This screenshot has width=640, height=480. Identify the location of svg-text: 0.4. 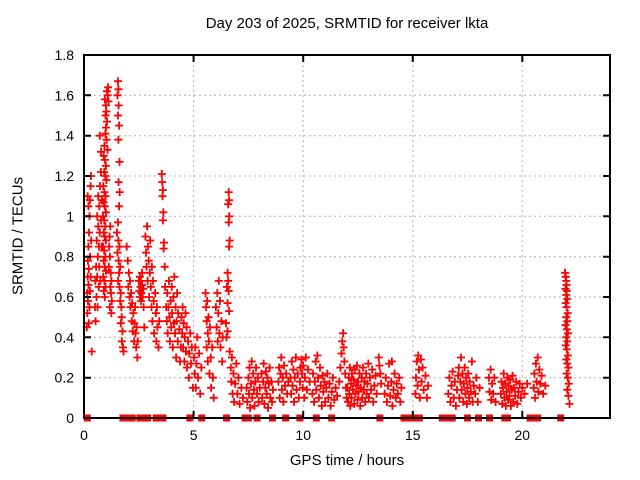
(65, 337).